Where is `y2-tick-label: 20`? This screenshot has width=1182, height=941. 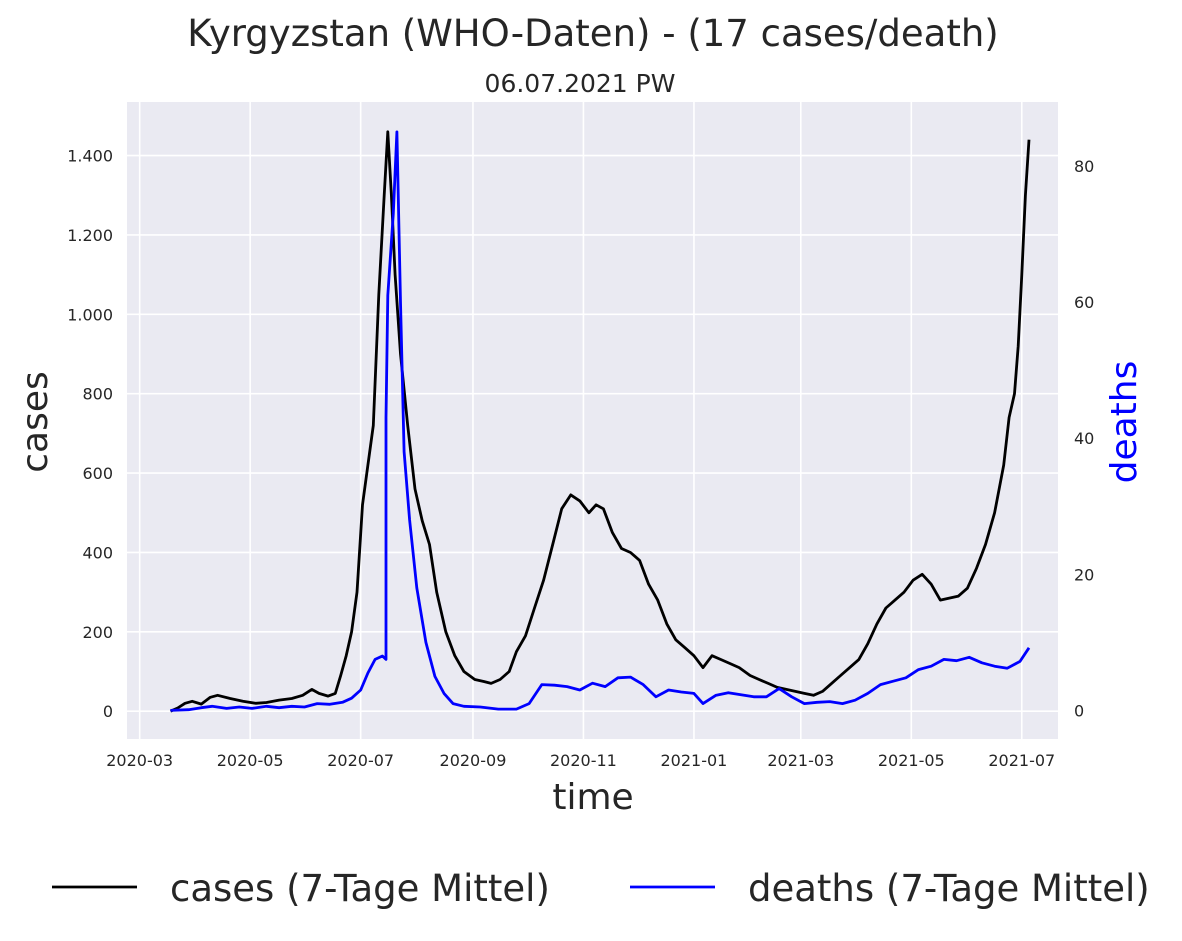 y2-tick-label: 20 is located at coordinates (1084, 574).